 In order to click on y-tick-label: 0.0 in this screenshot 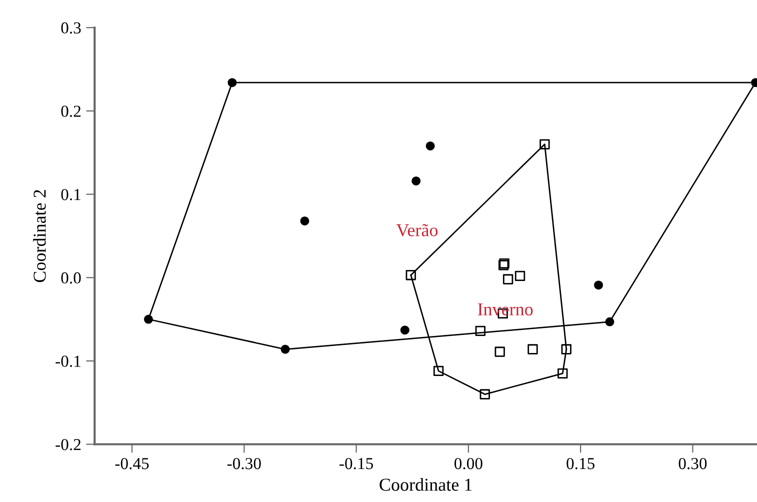, I will do `click(71, 278)`.